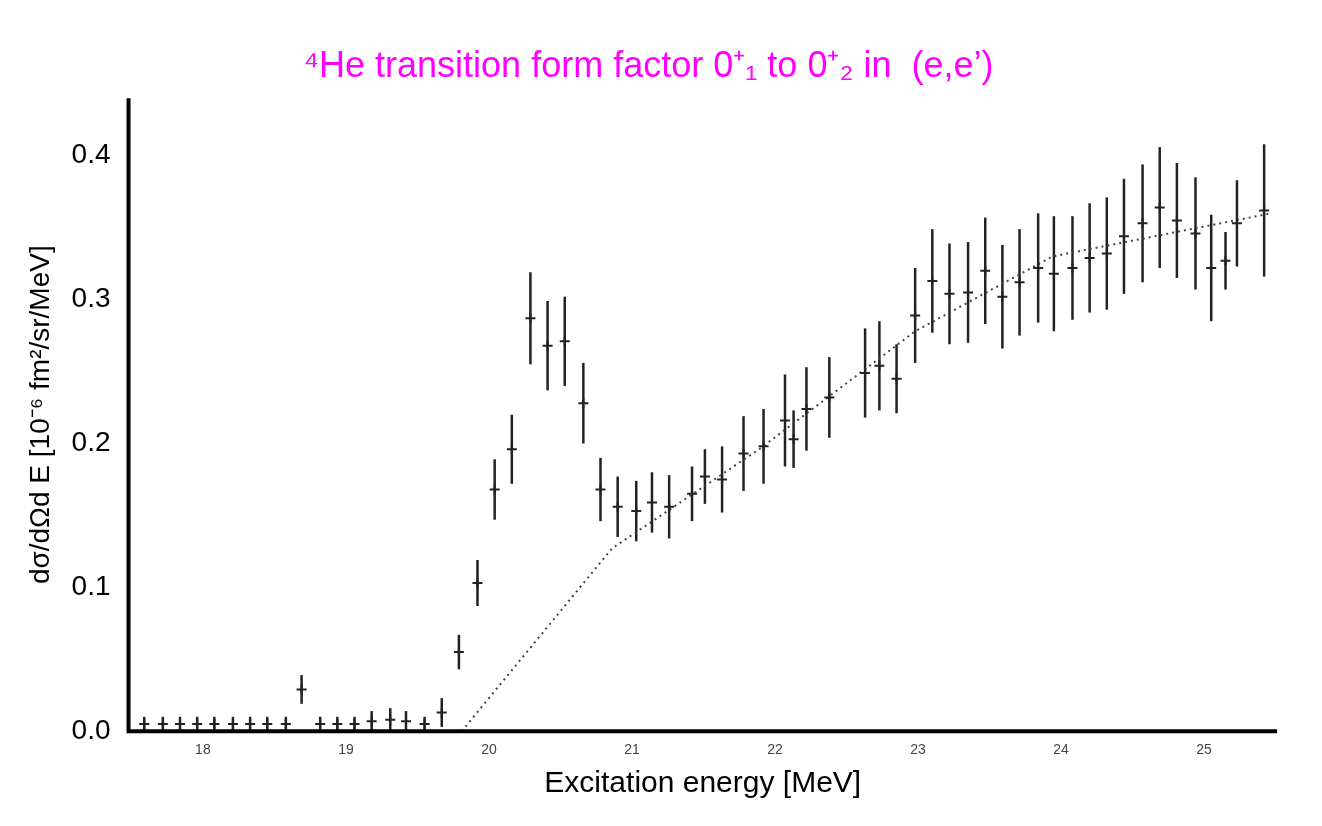 The image size is (1322, 826). I want to click on x-tick-label: 19, so click(346, 749).